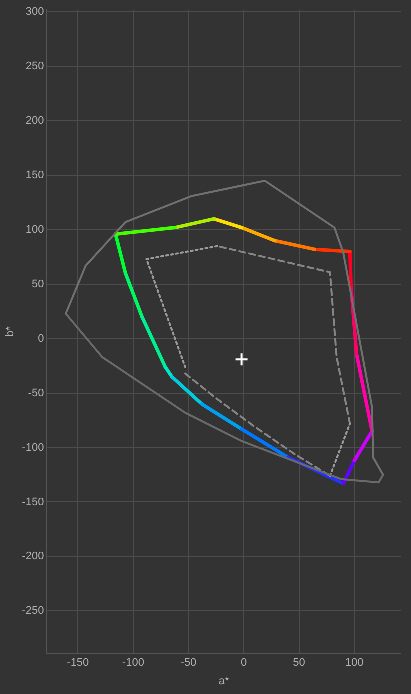 The image size is (411, 694). Describe the element at coordinates (33, 502) in the screenshot. I see `y-tick-label: -150` at that location.